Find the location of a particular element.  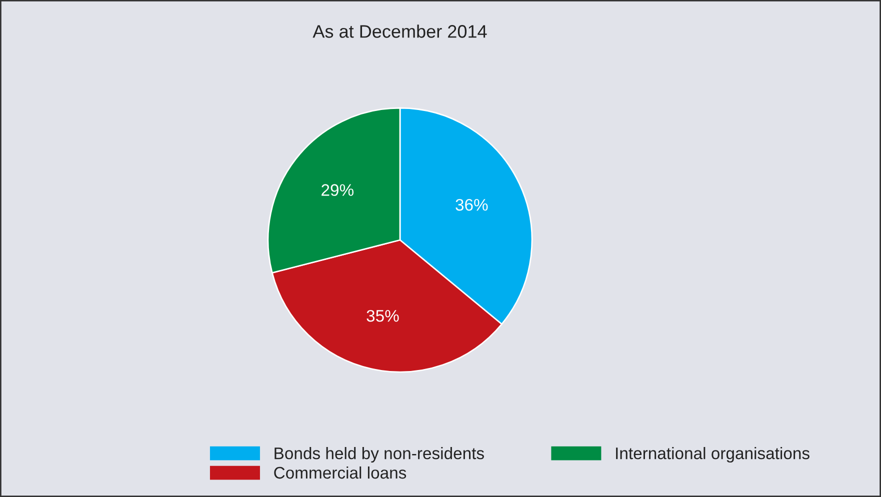

legend-label: Commercial loans is located at coordinates (340, 472).